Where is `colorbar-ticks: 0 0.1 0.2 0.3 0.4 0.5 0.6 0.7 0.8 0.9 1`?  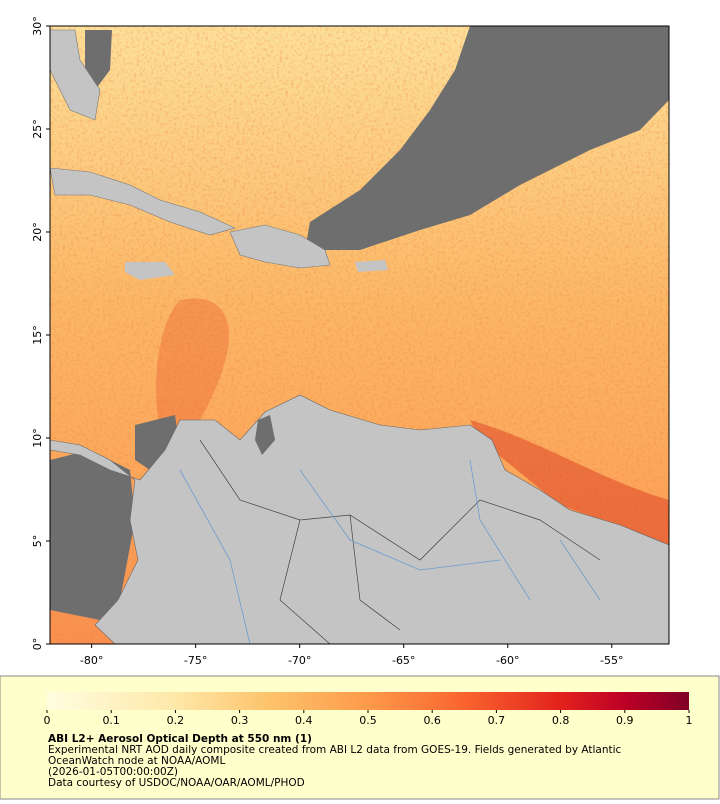
colorbar-ticks: 0 0.1 0.2 0.3 0.4 0.5 0.6 0.7 0.8 0.9 1 is located at coordinates (368, 718).